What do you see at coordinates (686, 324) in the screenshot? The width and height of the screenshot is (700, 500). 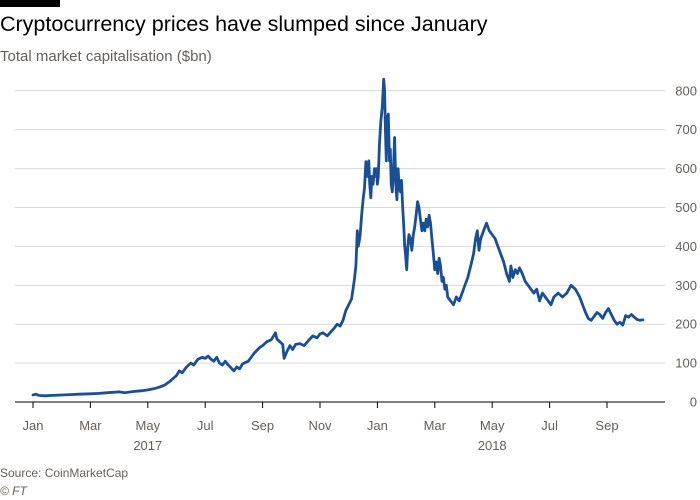 I see `y-tick-label: 200` at bounding box center [686, 324].